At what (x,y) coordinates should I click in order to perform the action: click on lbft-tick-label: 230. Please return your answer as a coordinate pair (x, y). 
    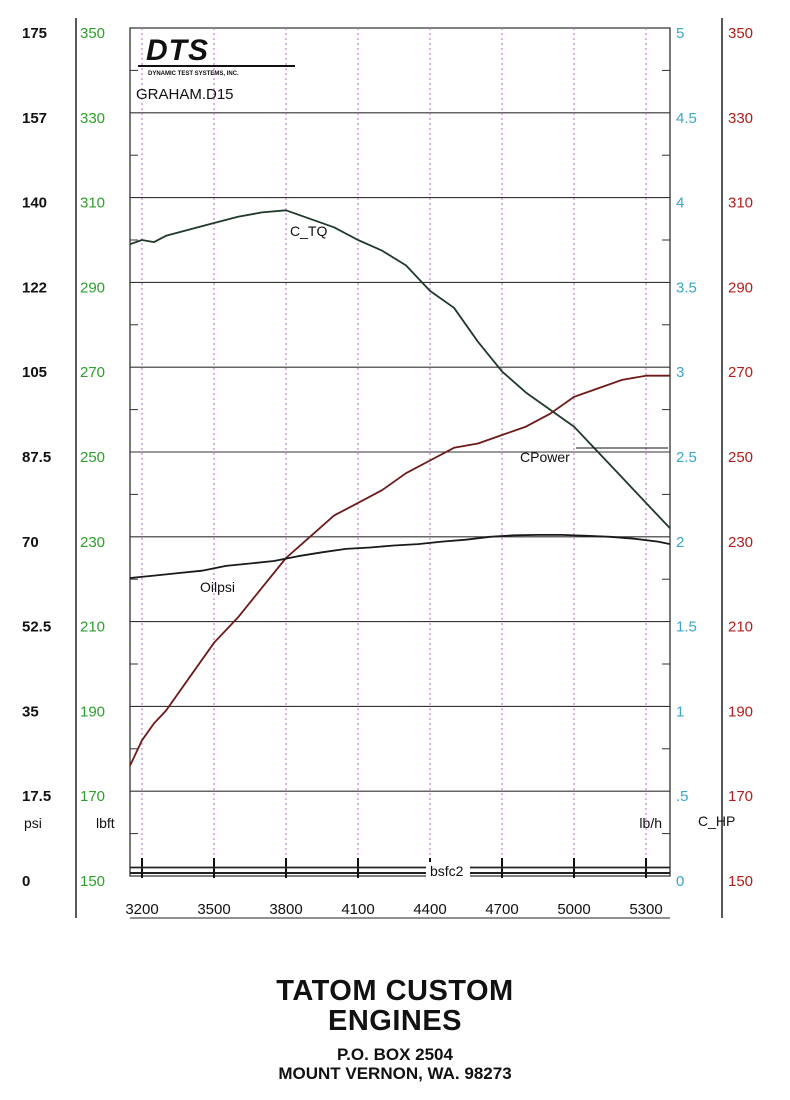
    Looking at the image, I should click on (92, 542).